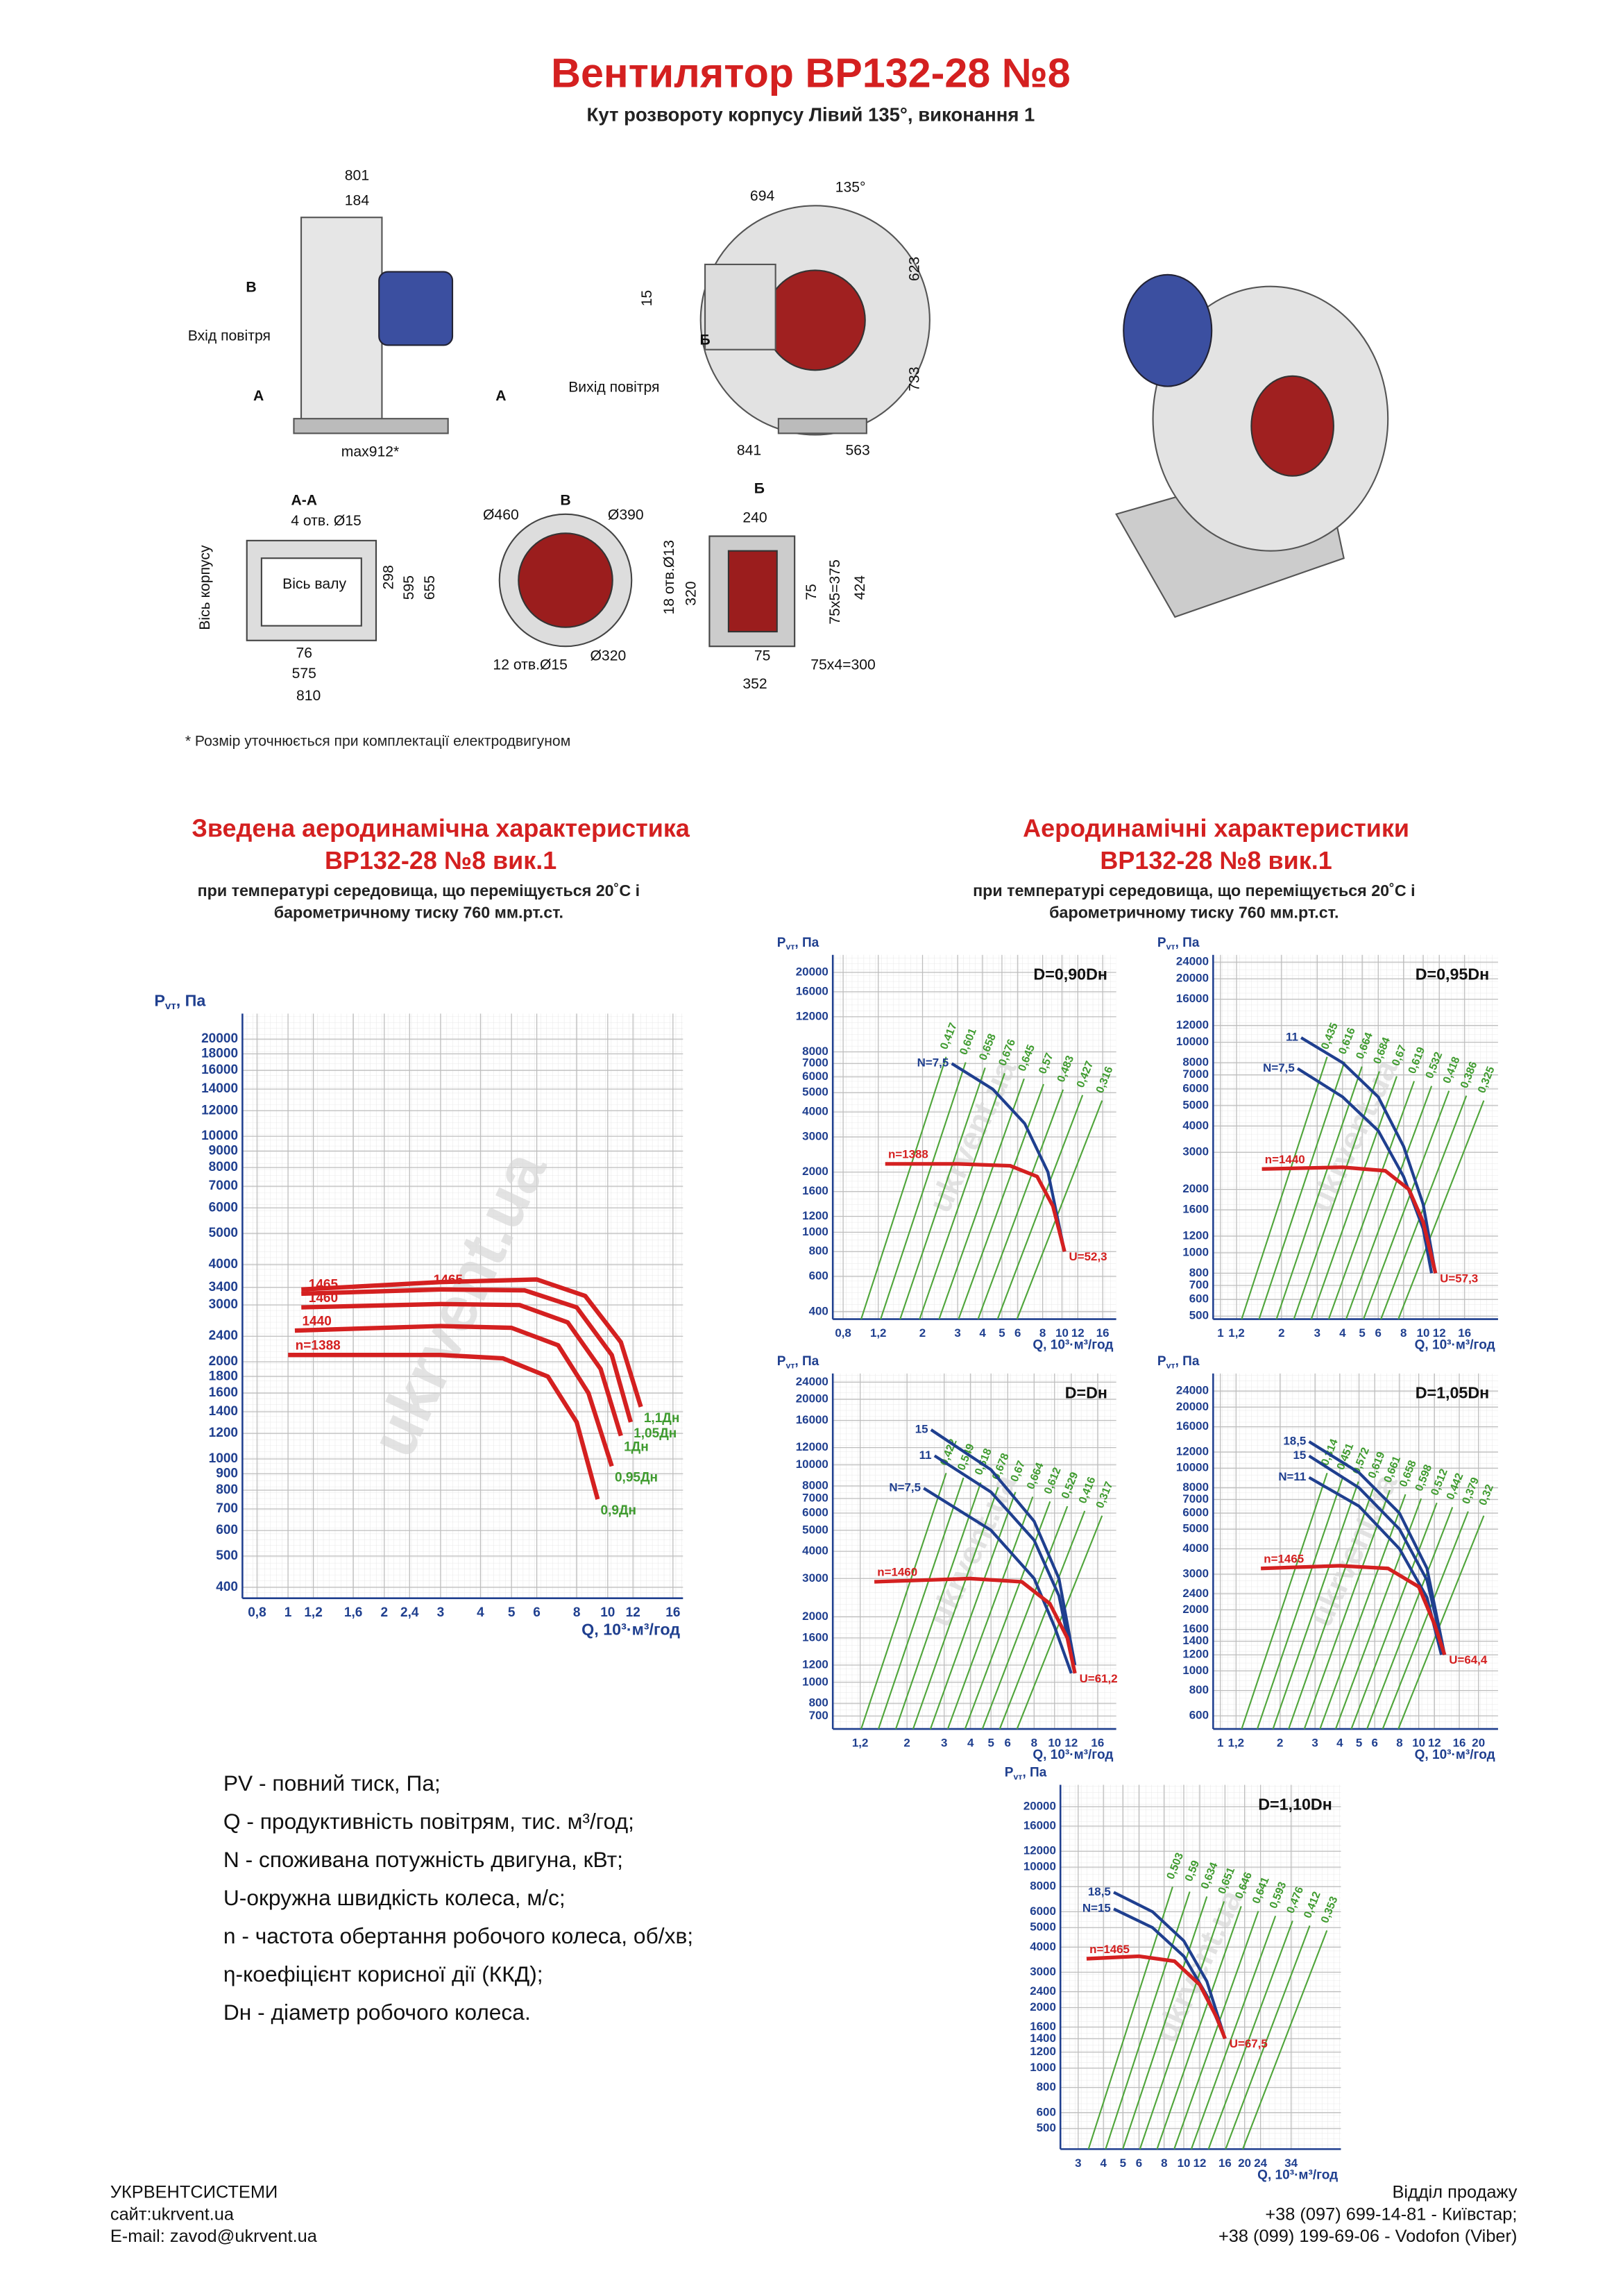 This screenshot has height=2296, width=1623. What do you see at coordinates (812, 972) in the screenshot?
I see `y-tick-label: 20000` at bounding box center [812, 972].